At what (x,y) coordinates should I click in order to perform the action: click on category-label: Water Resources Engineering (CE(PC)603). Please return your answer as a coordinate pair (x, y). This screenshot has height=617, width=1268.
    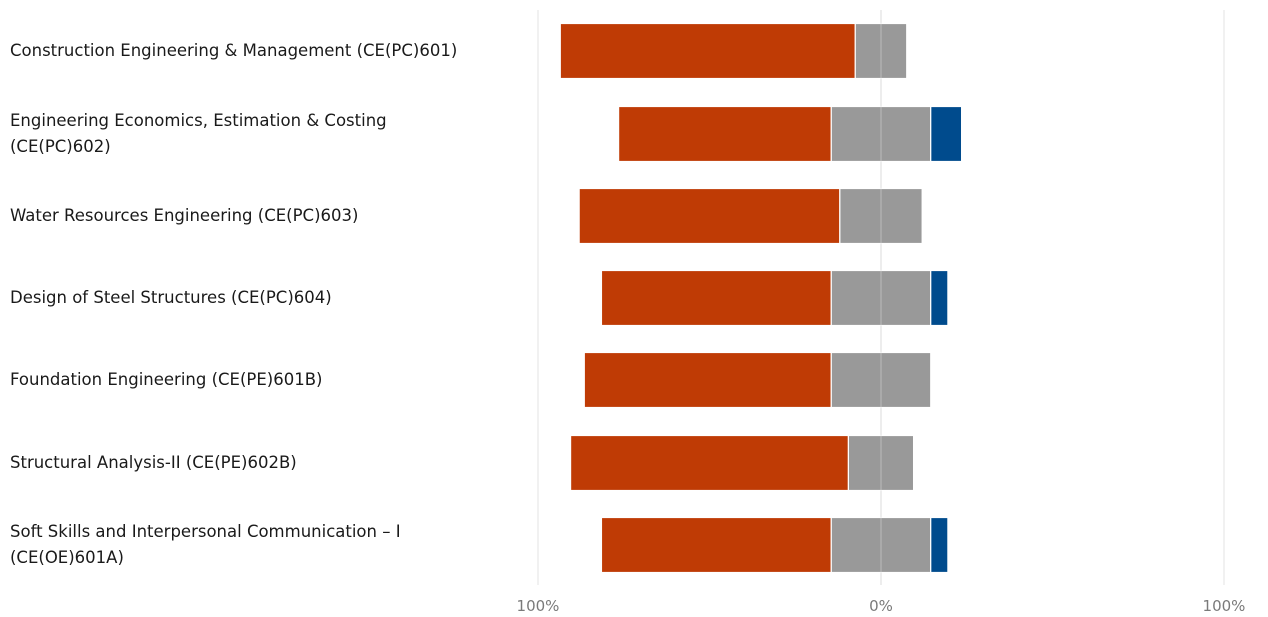
    Looking at the image, I should click on (184, 215).